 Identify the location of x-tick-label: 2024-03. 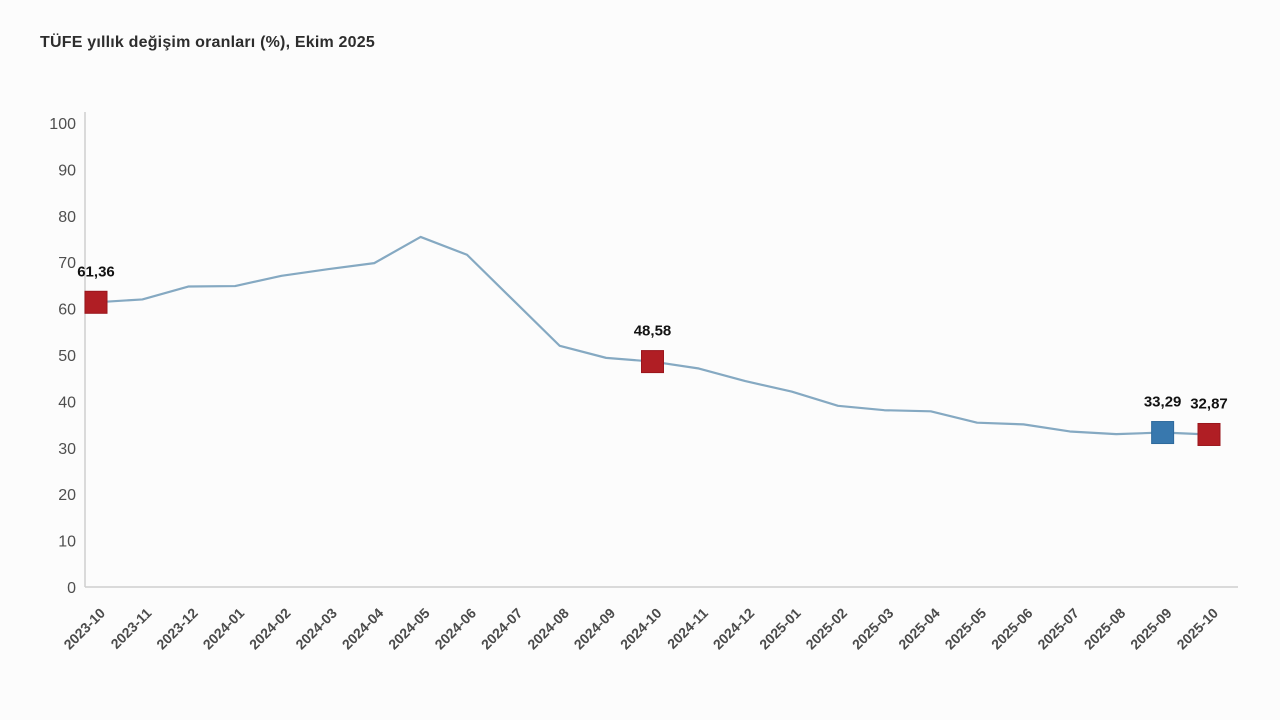
(316, 629).